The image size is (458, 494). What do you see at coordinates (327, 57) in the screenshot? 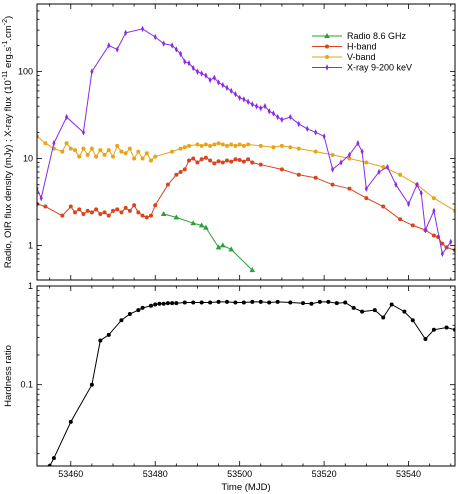
I see `legend-marker-v-band` at bounding box center [327, 57].